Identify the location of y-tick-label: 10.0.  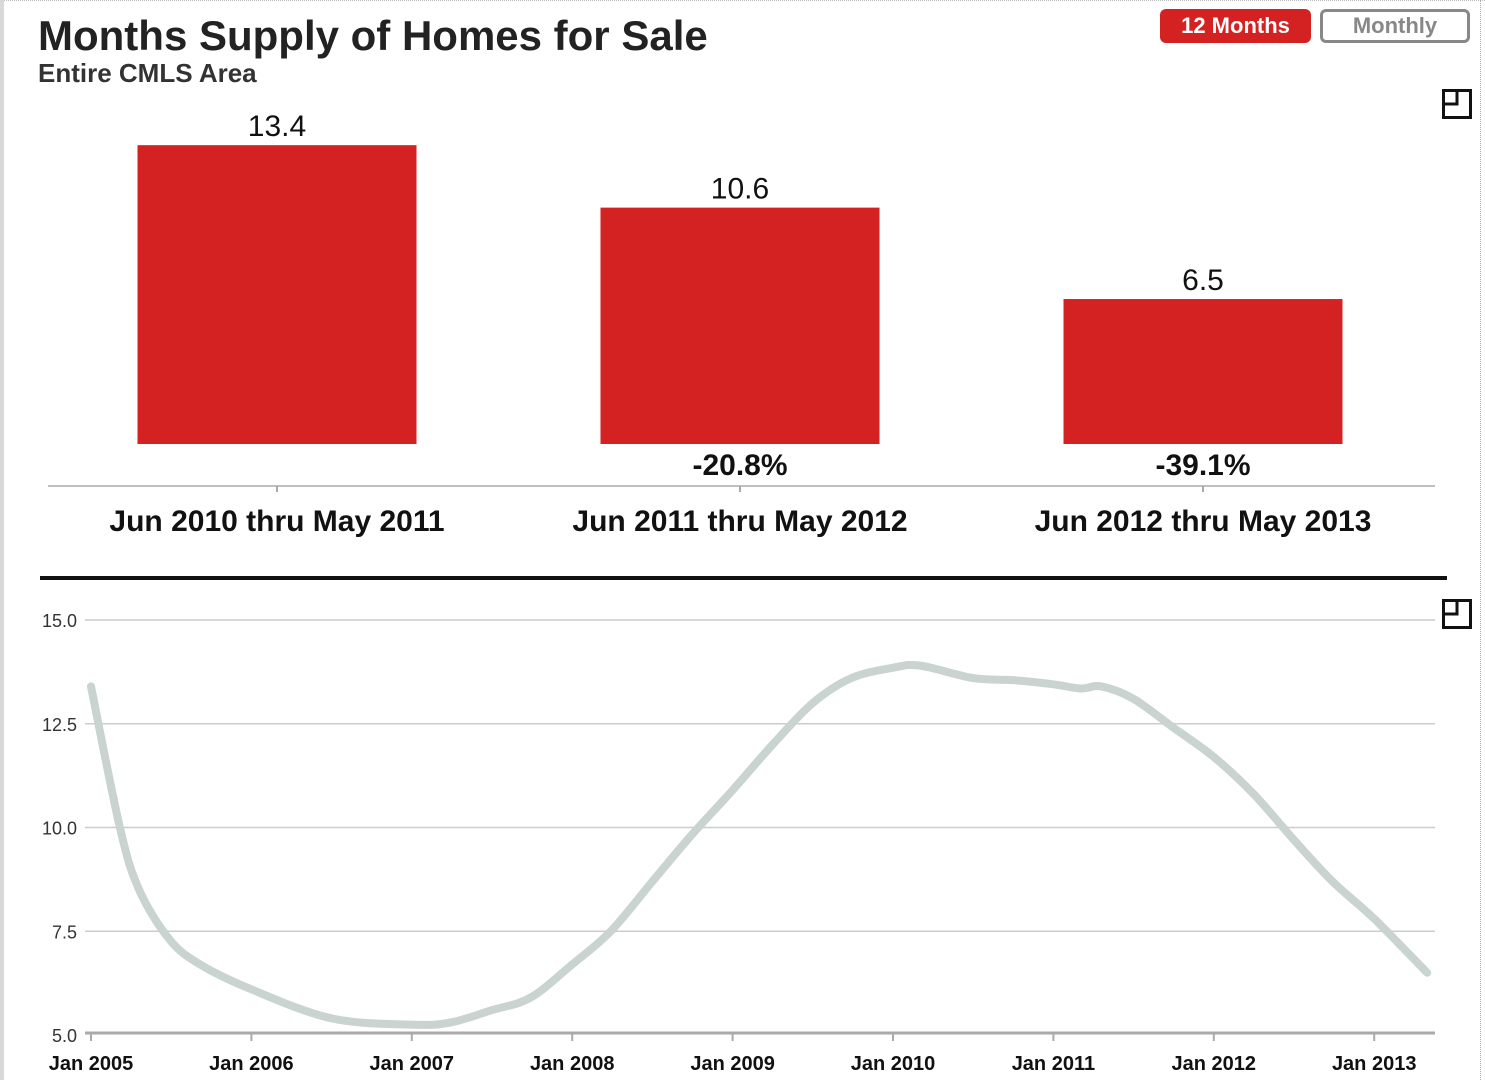
(59, 829).